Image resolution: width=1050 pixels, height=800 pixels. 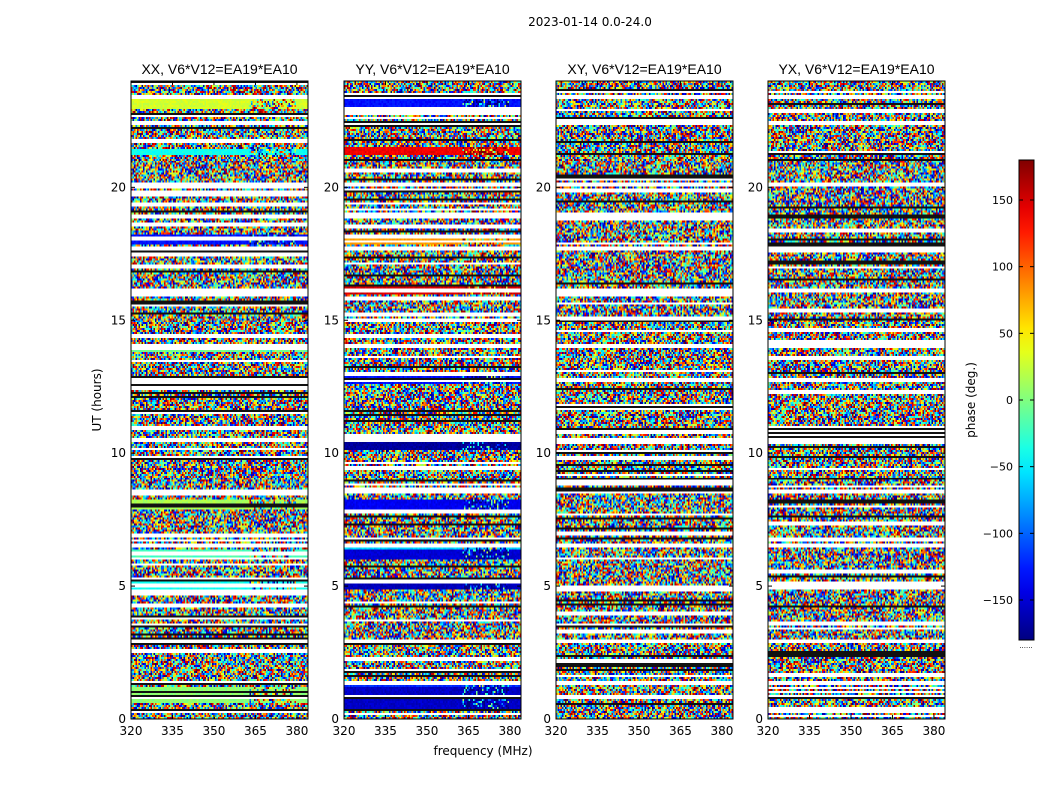 What do you see at coordinates (219, 69) in the screenshot?
I see `panel-title: XX, V6*V12=EA19*EA10` at bounding box center [219, 69].